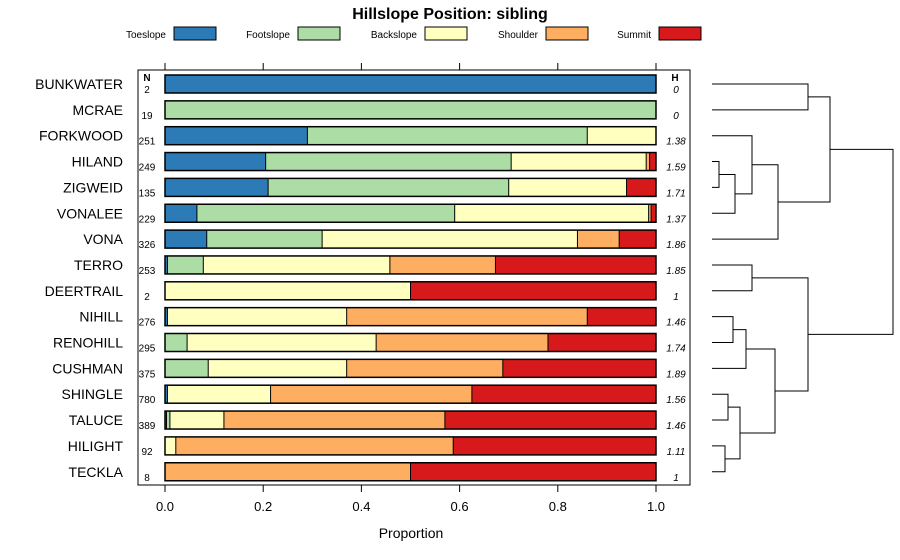 The width and height of the screenshot is (900, 560). I want to click on row-taluce: TALUCE 389 1.46, so click(377, 421).